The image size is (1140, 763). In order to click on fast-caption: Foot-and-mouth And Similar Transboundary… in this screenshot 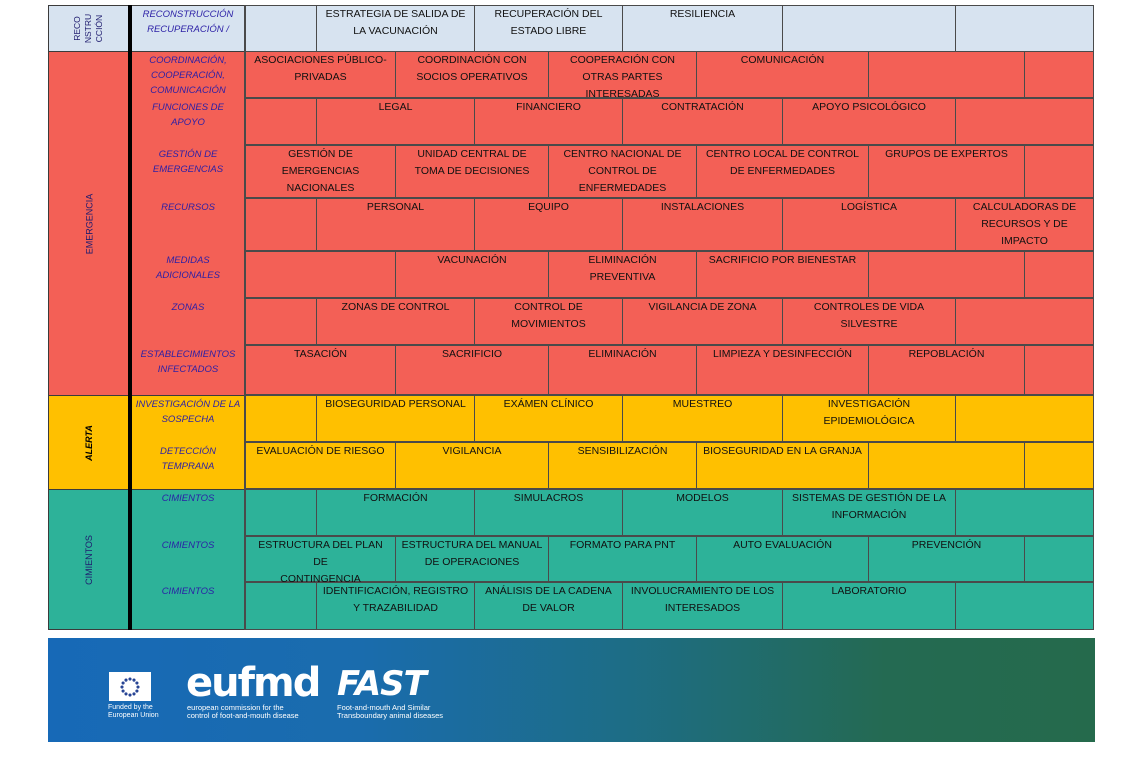, I will do `click(390, 711)`.